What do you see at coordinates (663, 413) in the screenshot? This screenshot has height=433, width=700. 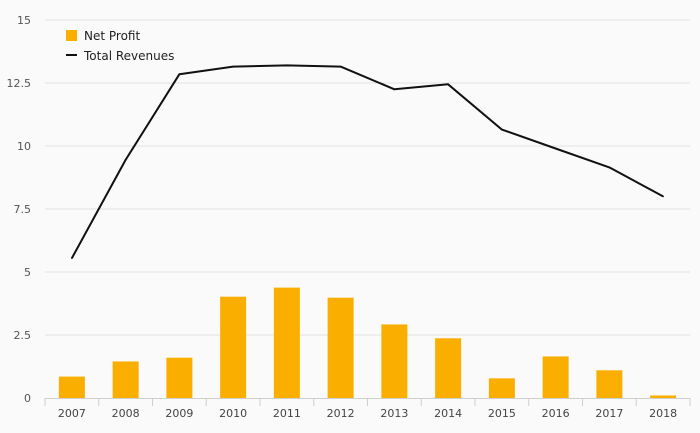 I see `x-tick-label: 2018` at bounding box center [663, 413].